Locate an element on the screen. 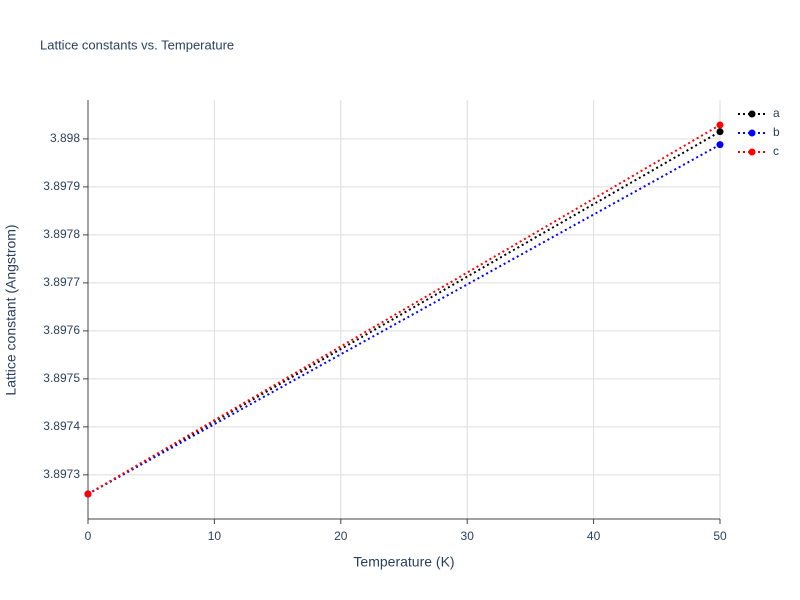 This screenshot has height=600, width=800. y-tick-label: 3.8974 is located at coordinates (61, 426).